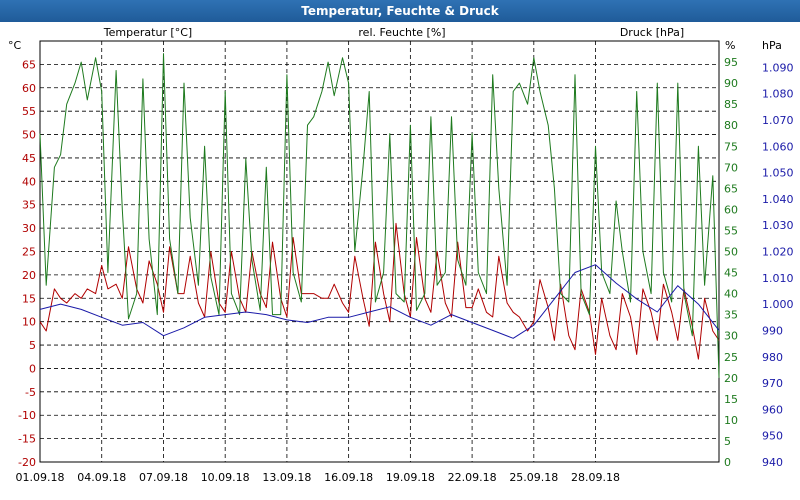  Describe the element at coordinates (730, 45) in the screenshot. I see `humidity-unit: %` at that location.